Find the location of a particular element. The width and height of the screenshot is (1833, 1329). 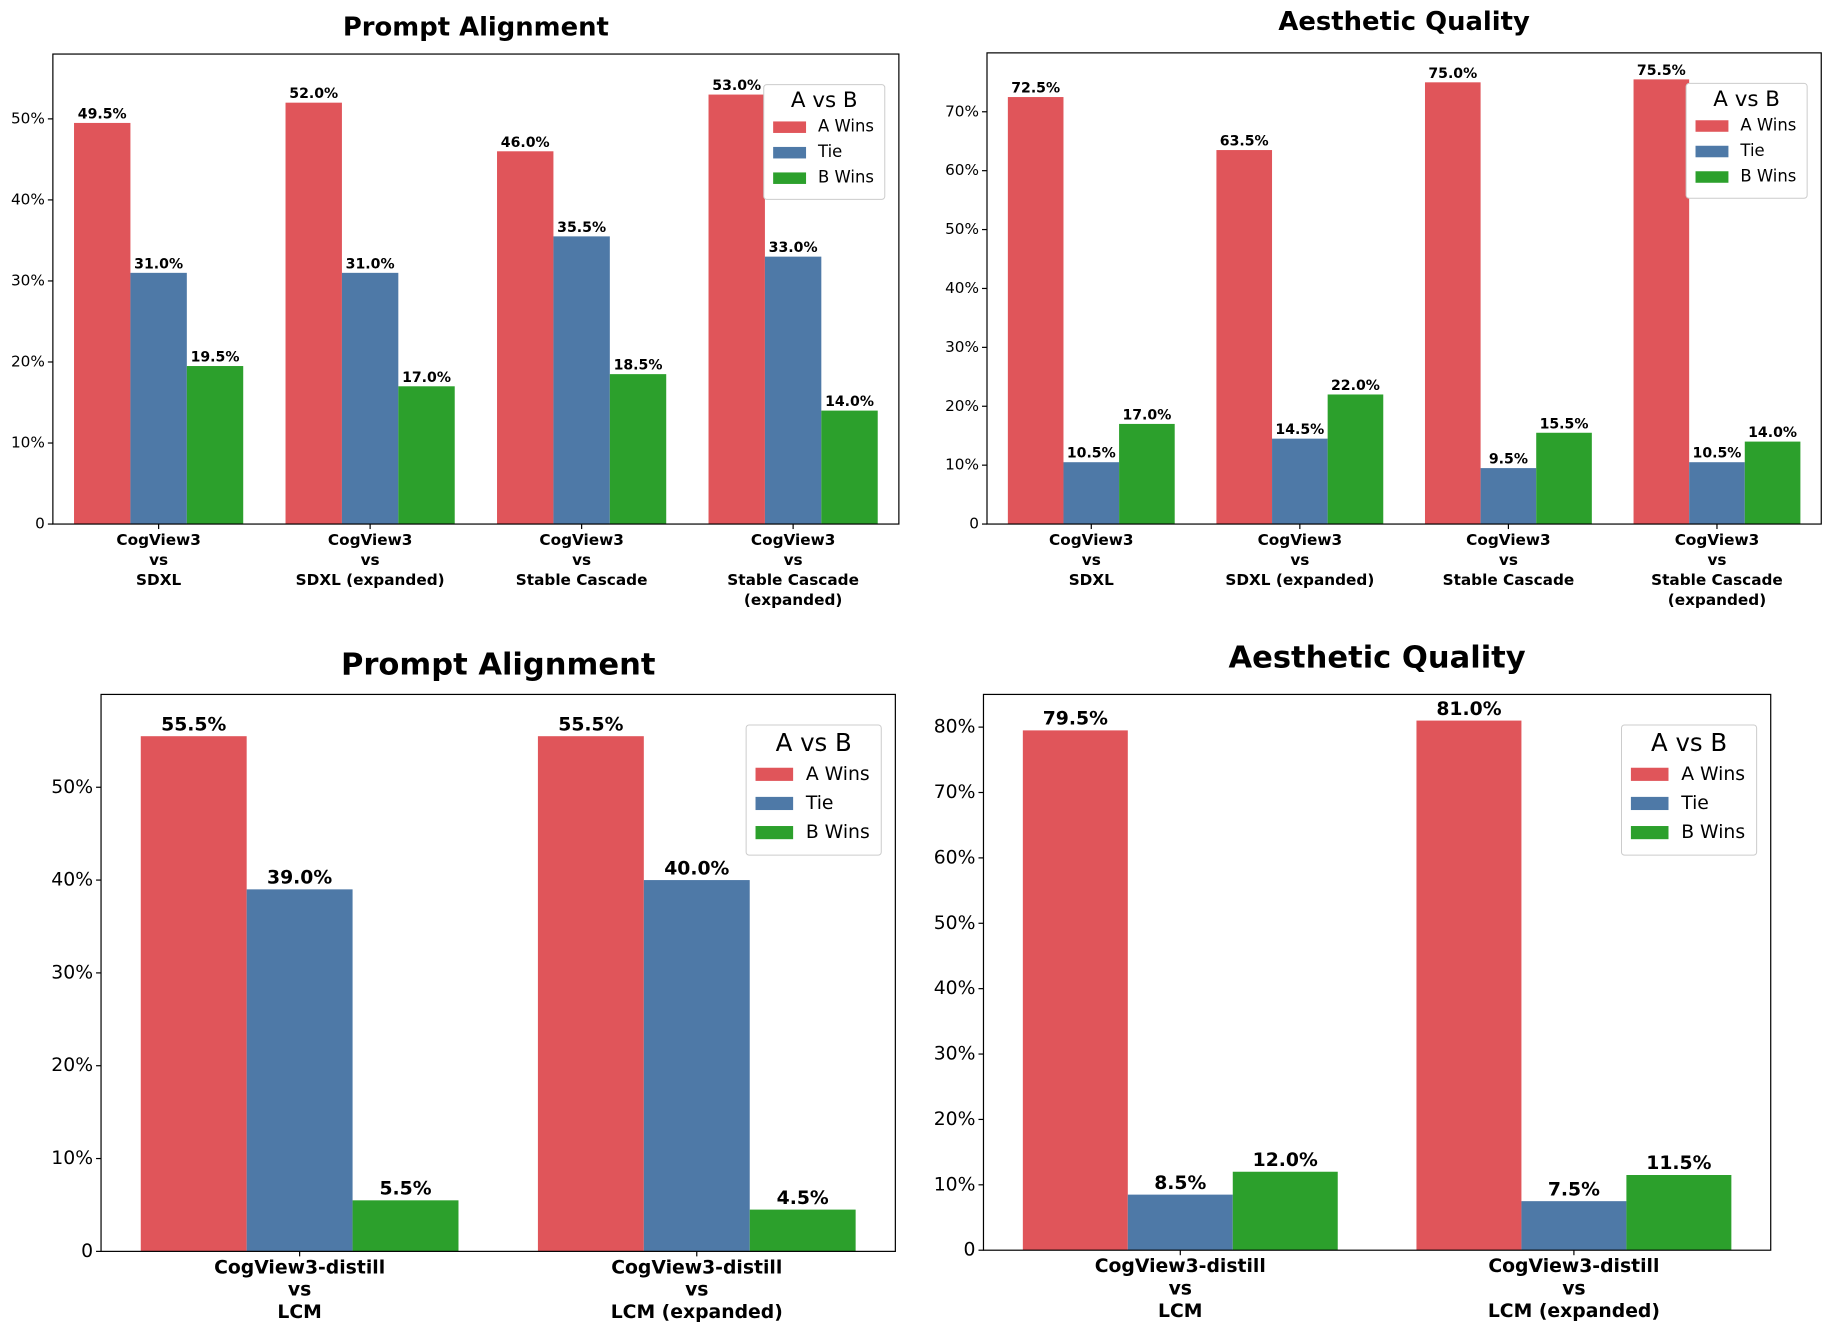

chart-title: Aesthetic Quality is located at coordinates (1404, 22).